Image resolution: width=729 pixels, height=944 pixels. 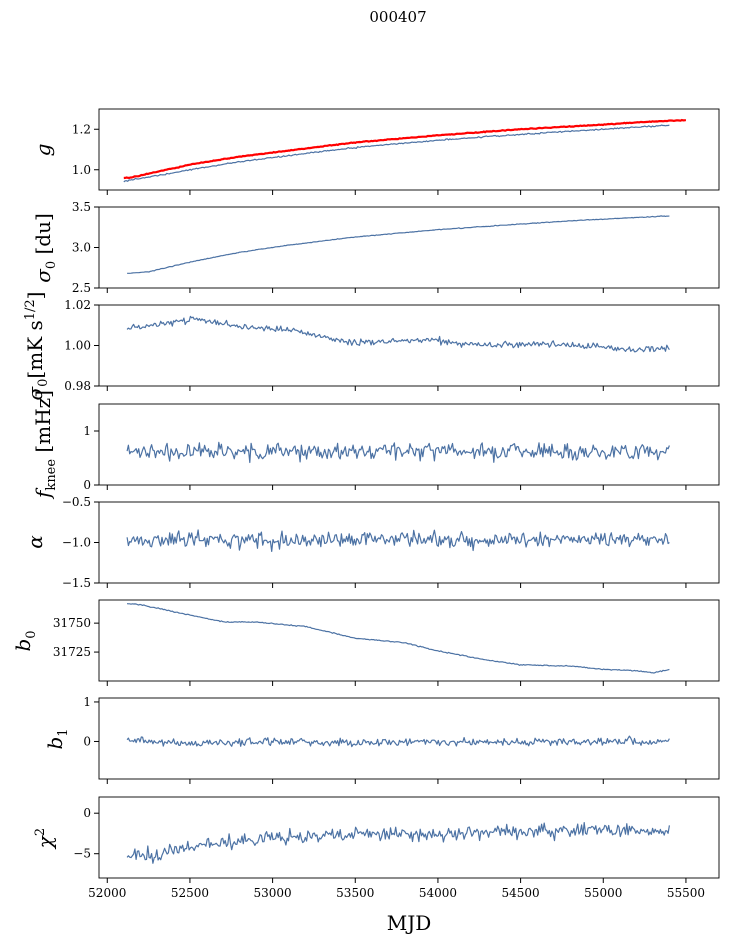 I want to click on xtick-label: 55000, so click(x=603, y=893).